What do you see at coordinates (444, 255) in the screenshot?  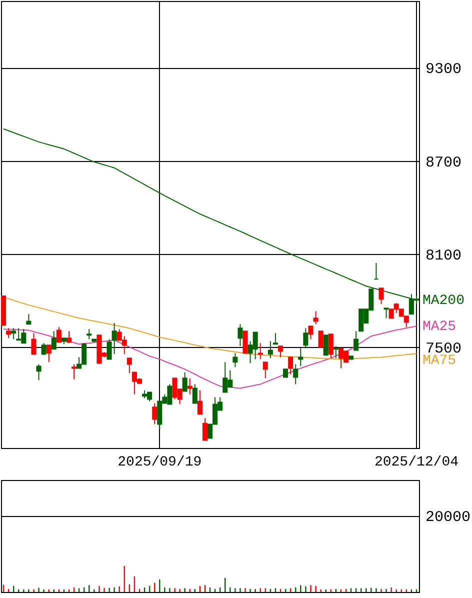 I see `y-tick-label: 8100` at bounding box center [444, 255].